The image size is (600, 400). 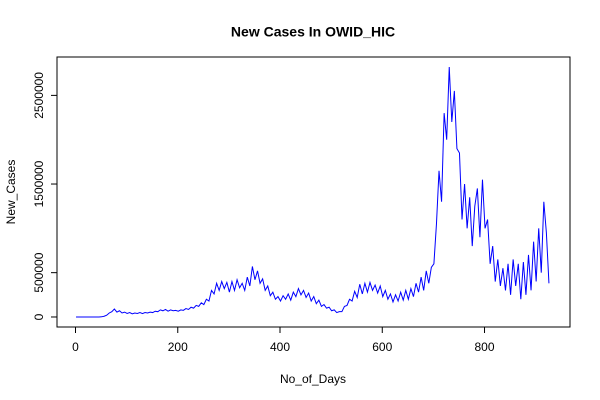 I want to click on y-tick-label: 2500000, so click(x=39, y=95).